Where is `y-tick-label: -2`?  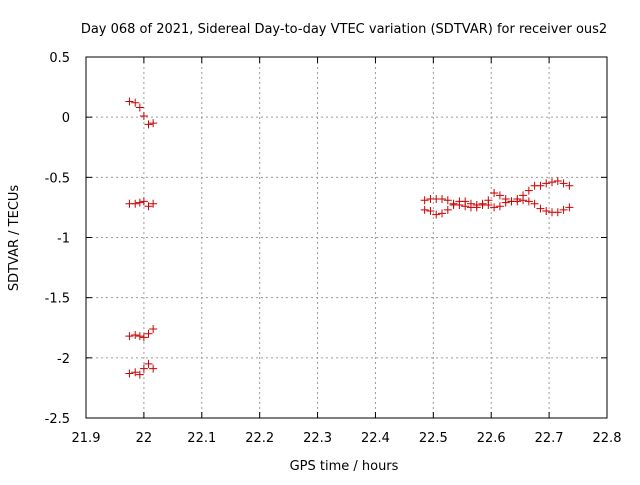 y-tick-label: -2 is located at coordinates (63, 359).